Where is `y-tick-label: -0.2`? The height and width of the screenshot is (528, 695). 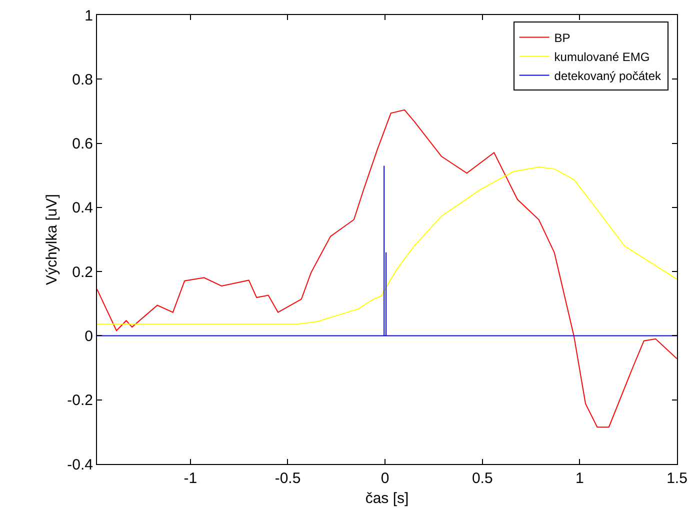 y-tick-label: -0.2 is located at coordinates (80, 401).